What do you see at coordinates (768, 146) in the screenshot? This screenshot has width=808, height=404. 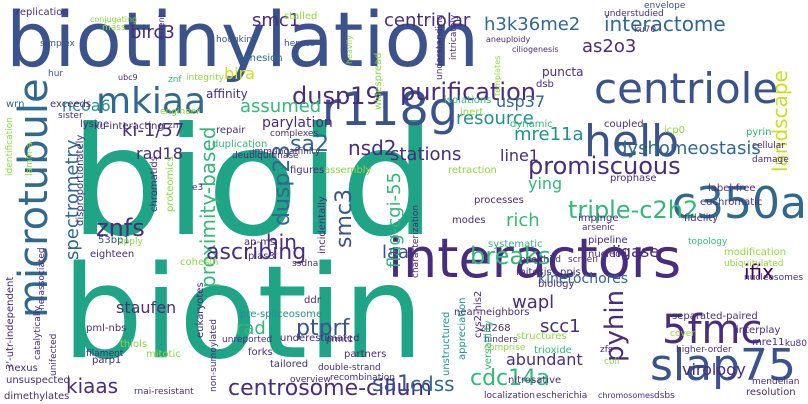 I see `cloud-word: cellular` at bounding box center [768, 146].